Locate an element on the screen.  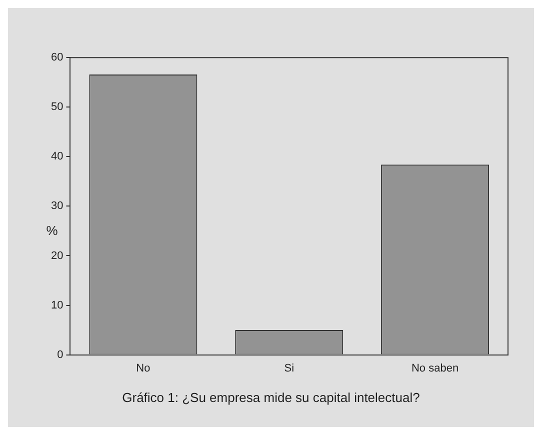
x-tick-label: No is located at coordinates (143, 368).